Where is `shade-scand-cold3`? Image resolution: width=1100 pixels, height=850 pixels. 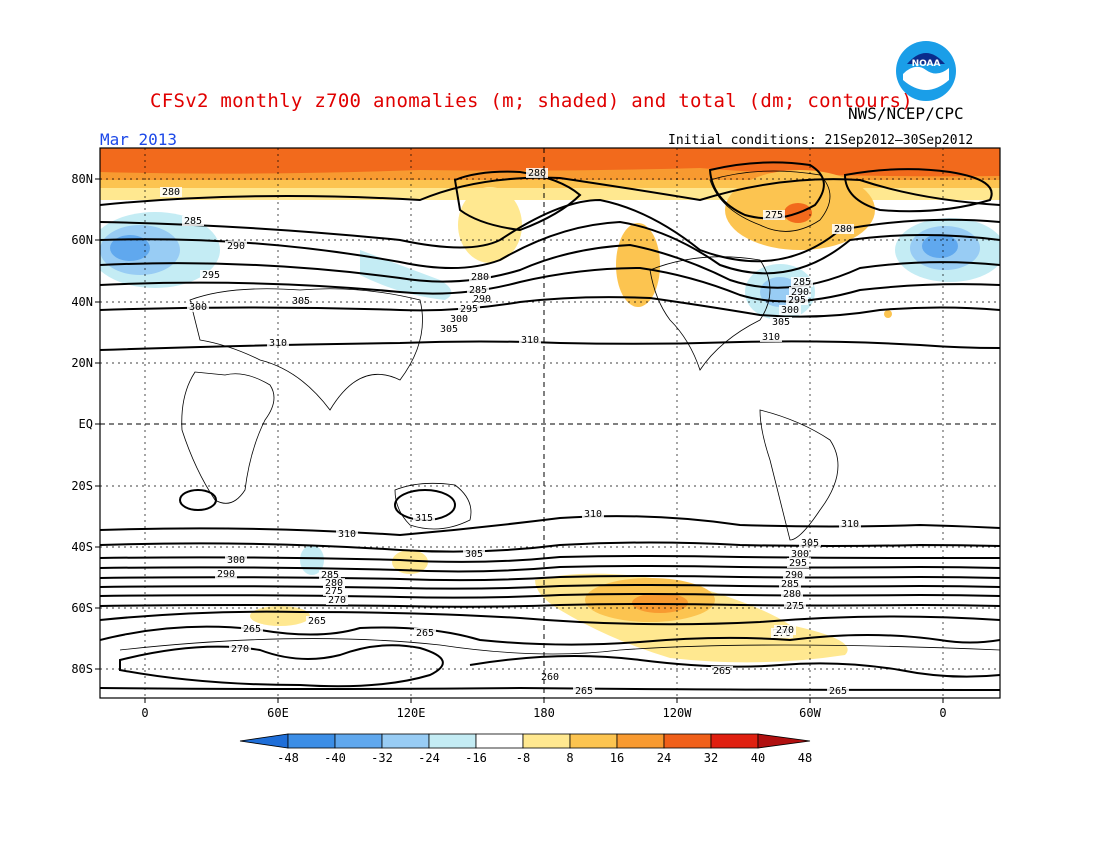 shade-scand-cold3 is located at coordinates (940, 246).